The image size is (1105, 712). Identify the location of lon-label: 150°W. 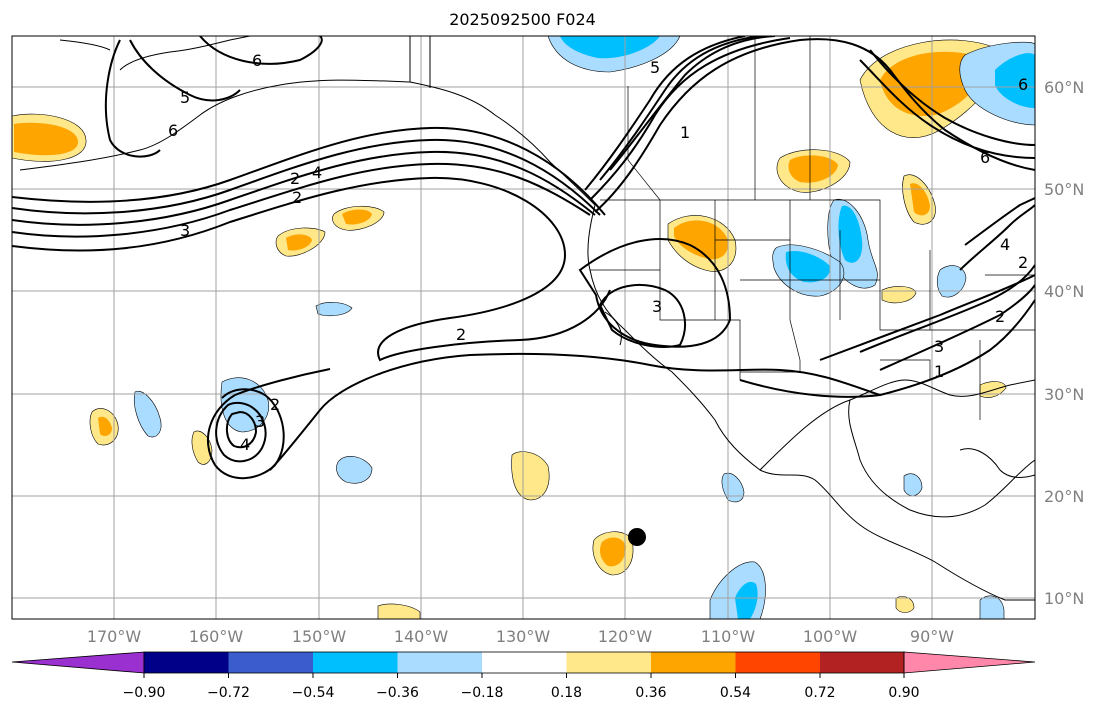
(319, 636).